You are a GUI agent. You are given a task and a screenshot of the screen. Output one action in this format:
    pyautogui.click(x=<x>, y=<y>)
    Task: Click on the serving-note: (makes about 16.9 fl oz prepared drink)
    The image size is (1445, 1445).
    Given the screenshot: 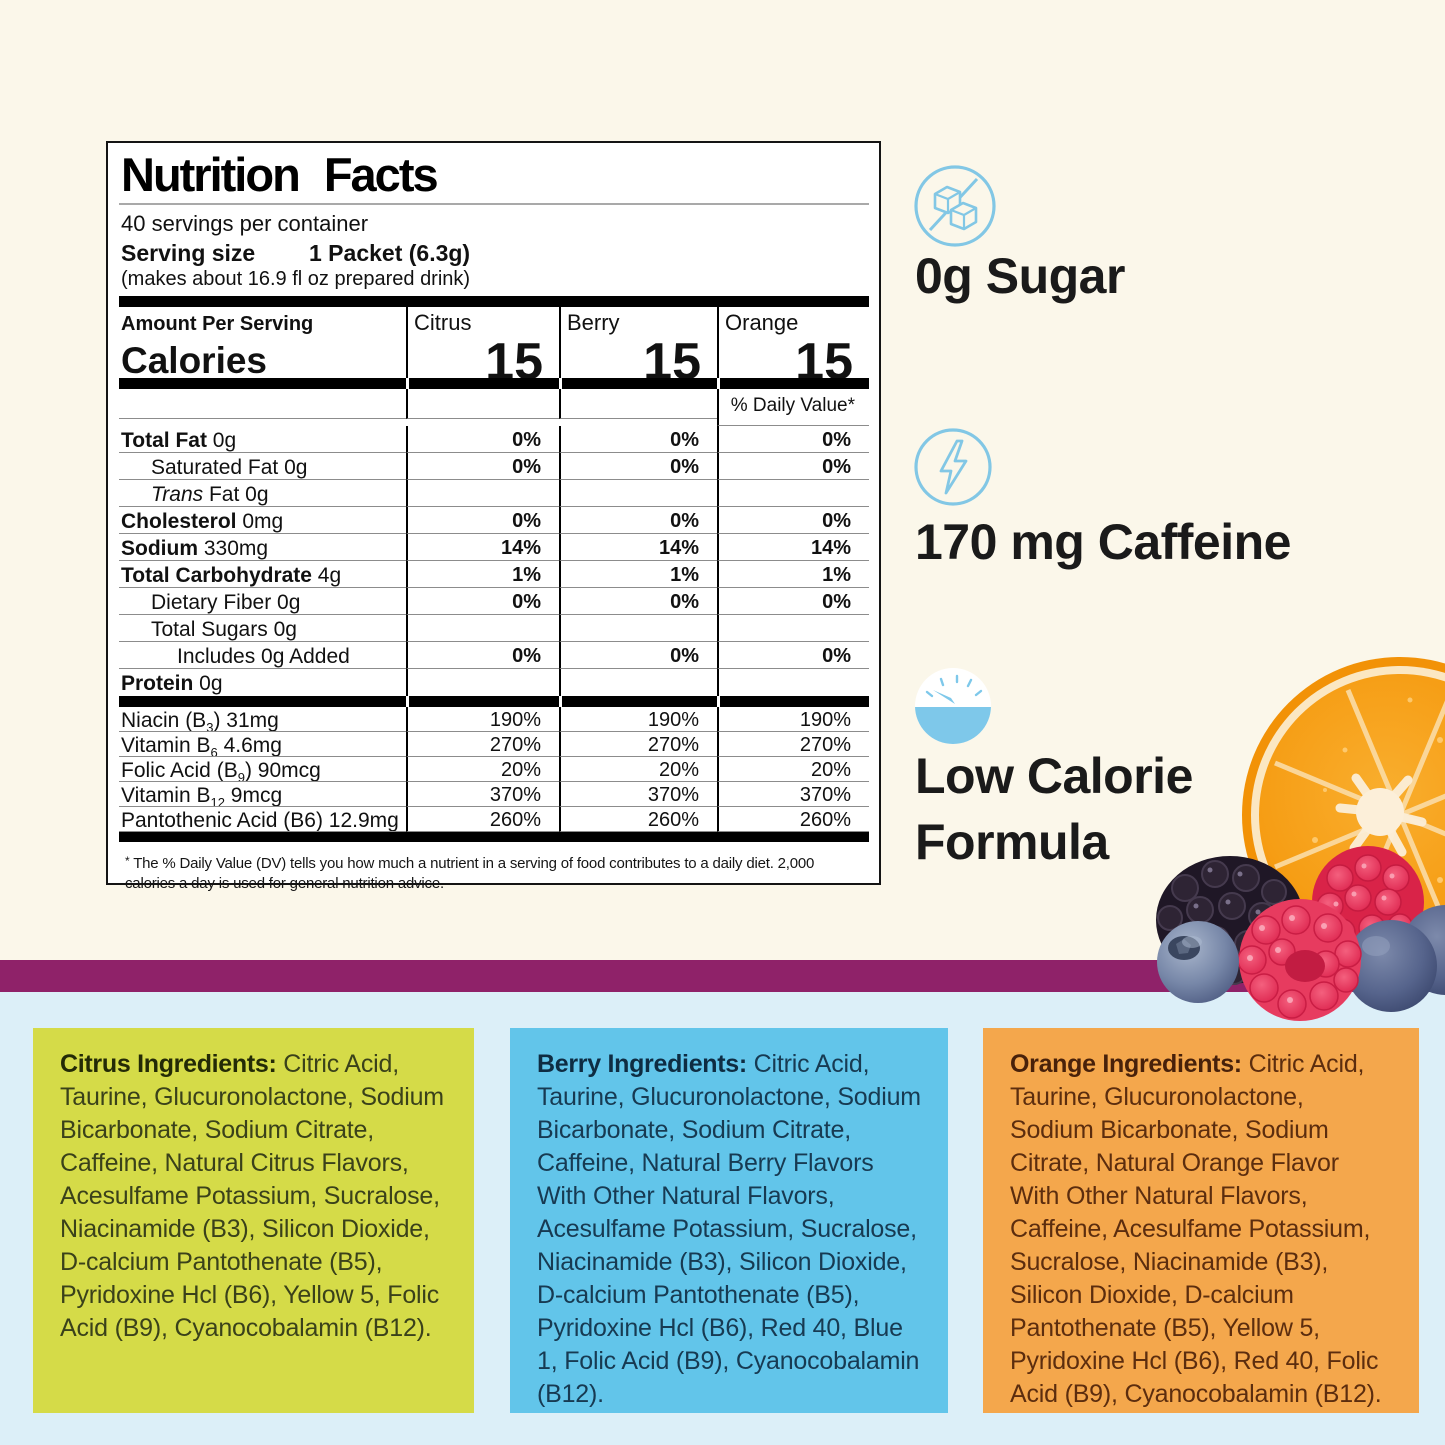 What is the action you would take?
    pyautogui.click(x=296, y=279)
    